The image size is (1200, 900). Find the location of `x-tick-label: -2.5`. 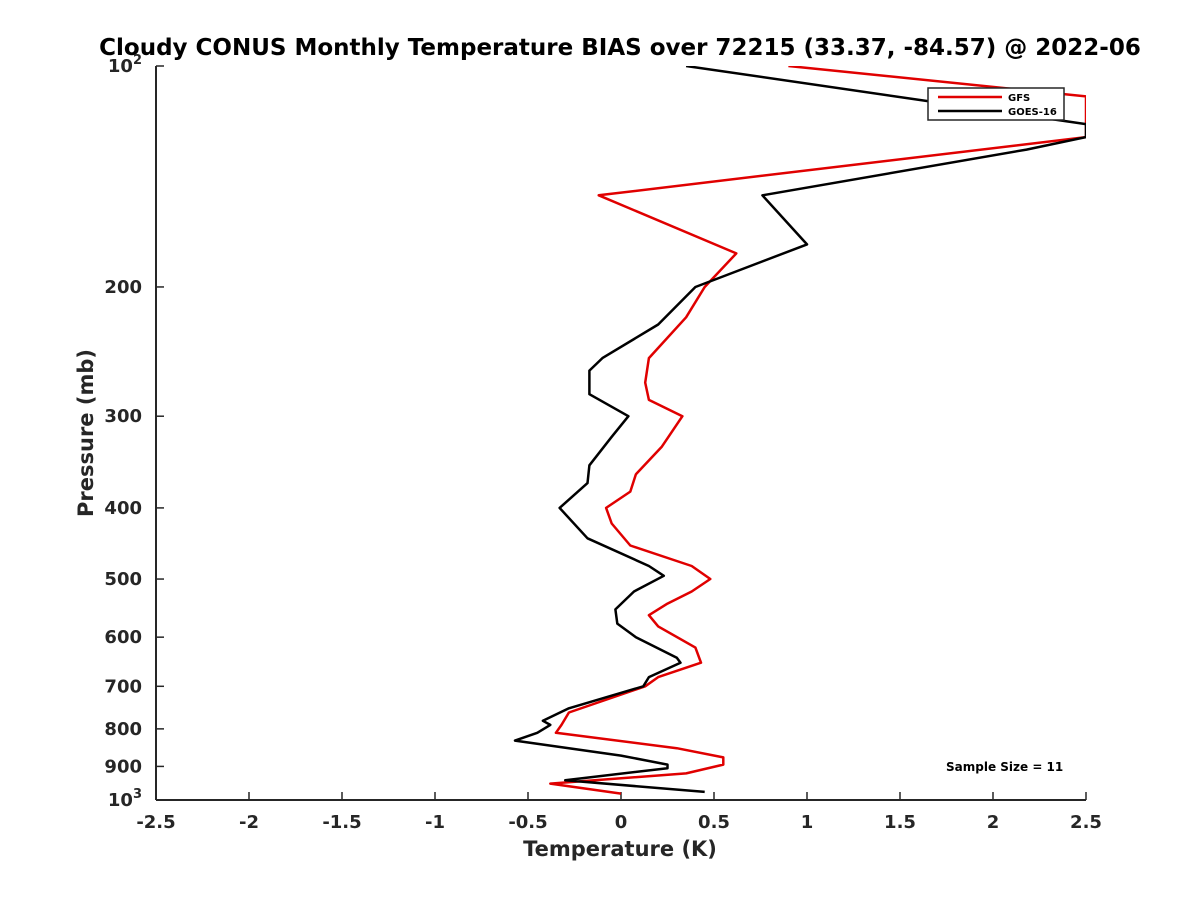

x-tick-label: -2.5 is located at coordinates (155, 822).